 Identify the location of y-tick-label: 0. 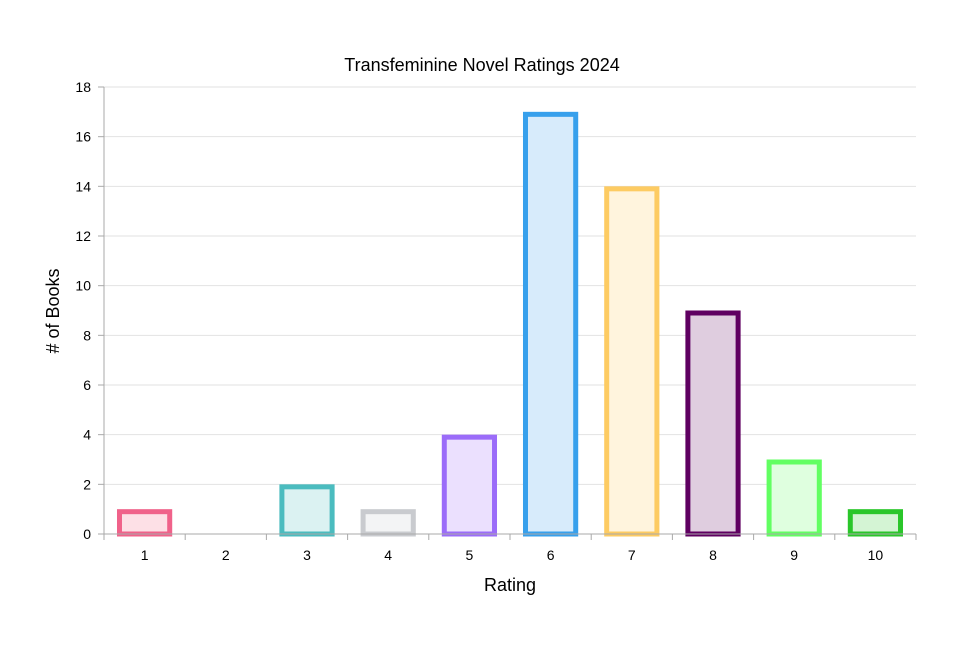
(87, 534).